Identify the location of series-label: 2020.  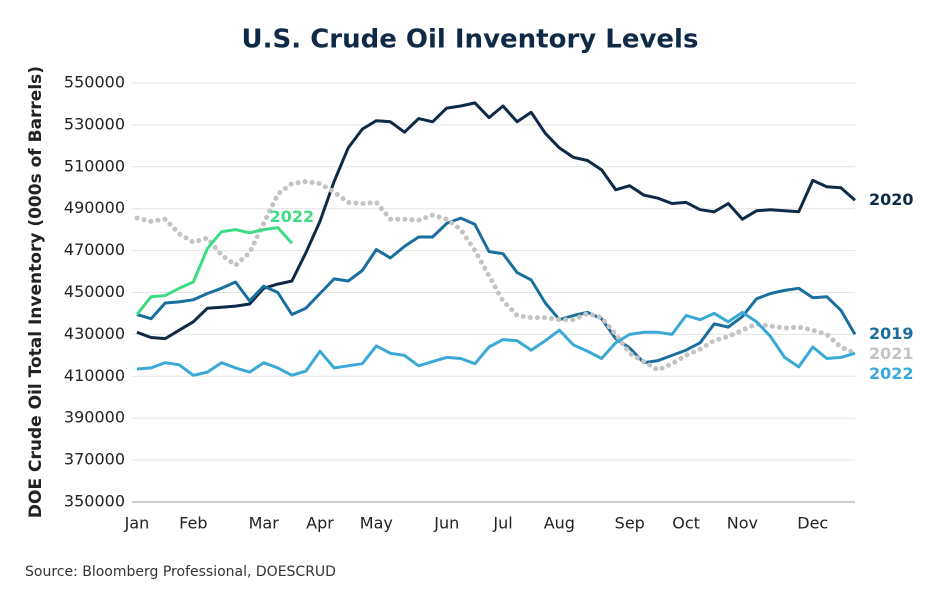
(891, 199).